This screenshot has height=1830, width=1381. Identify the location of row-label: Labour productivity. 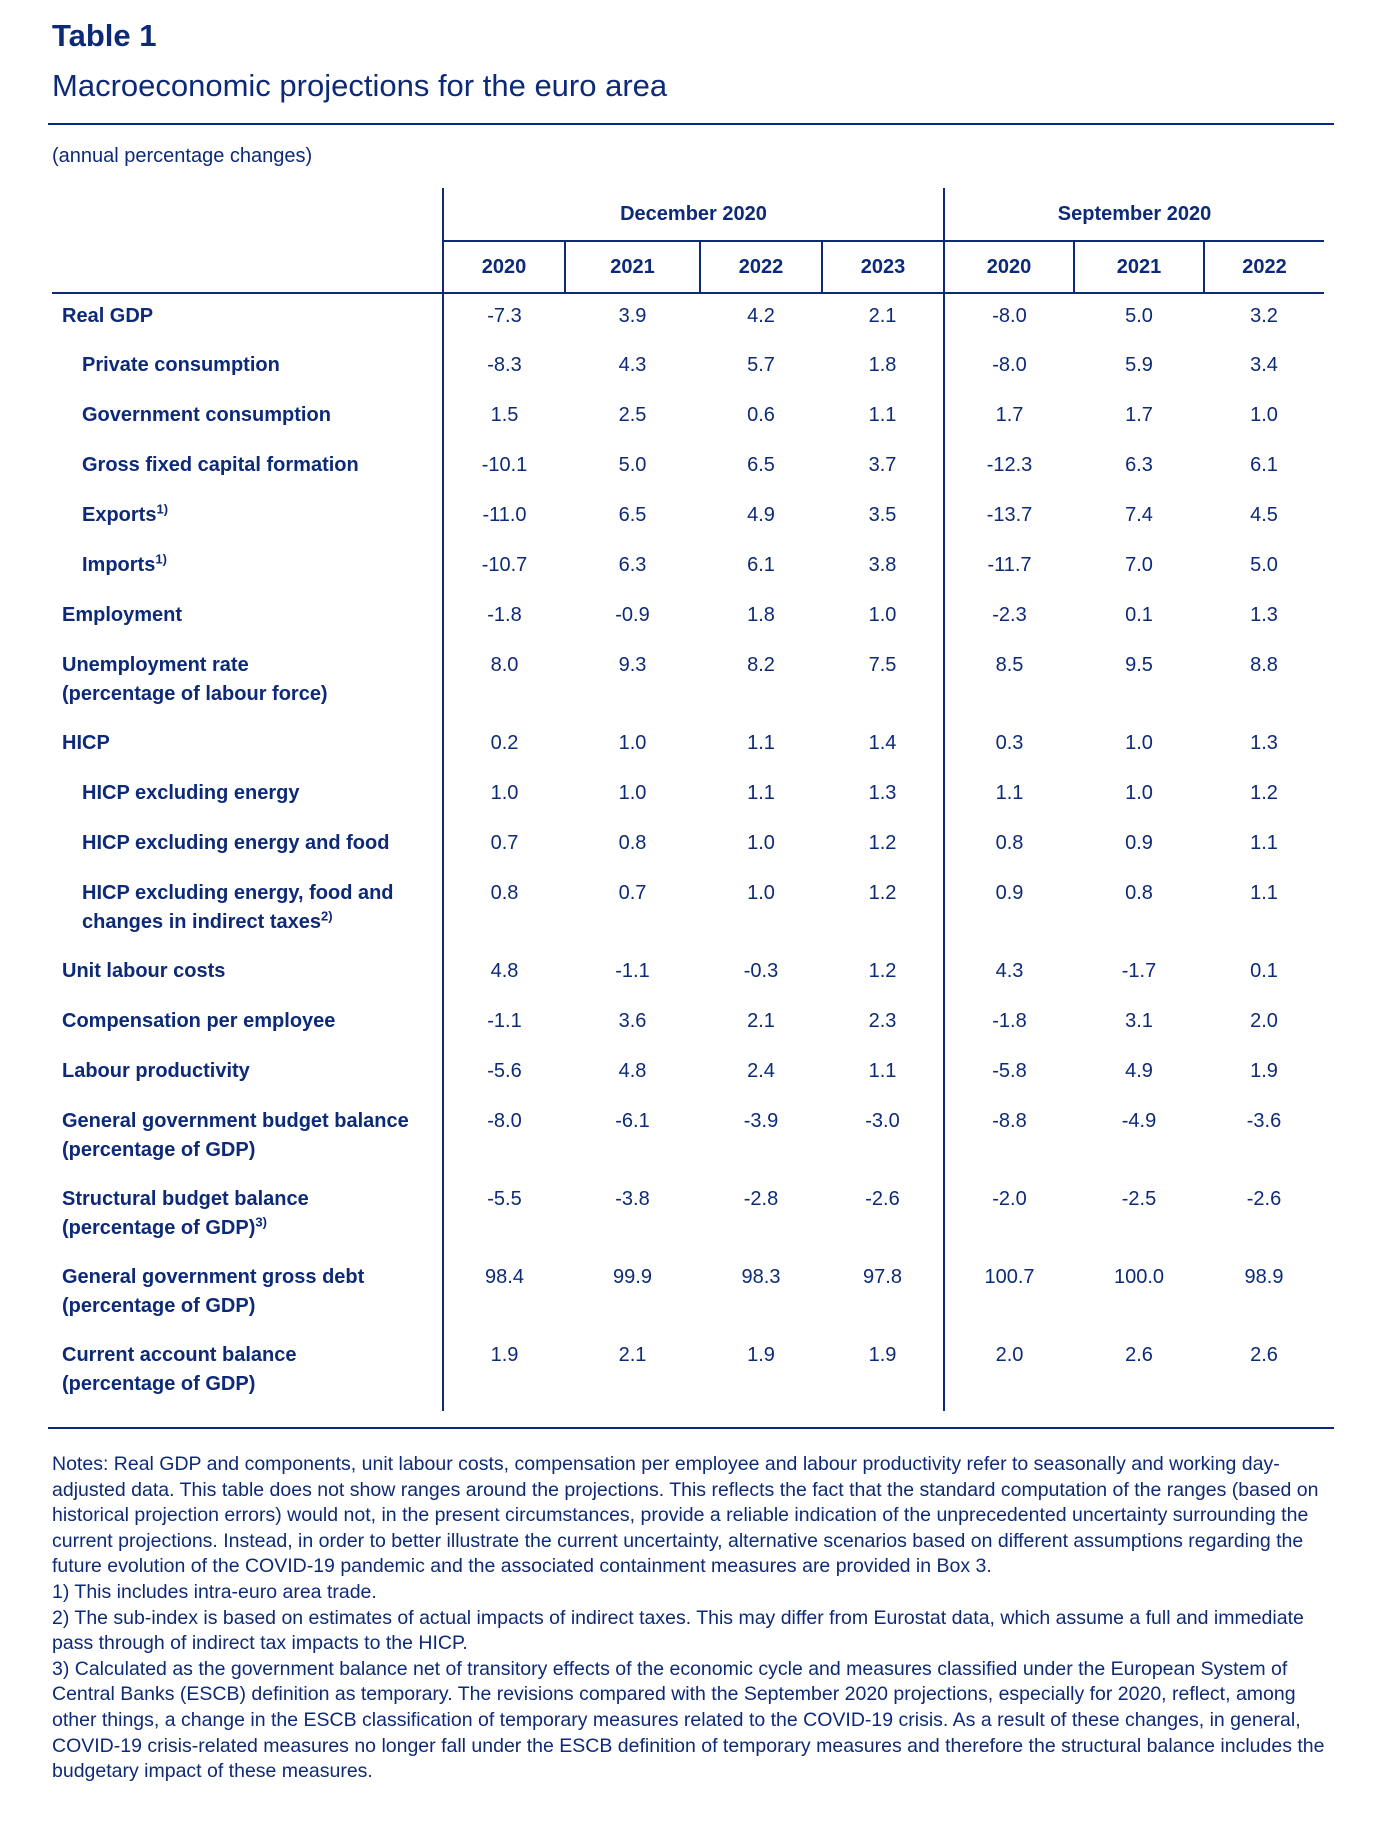
(247, 1074).